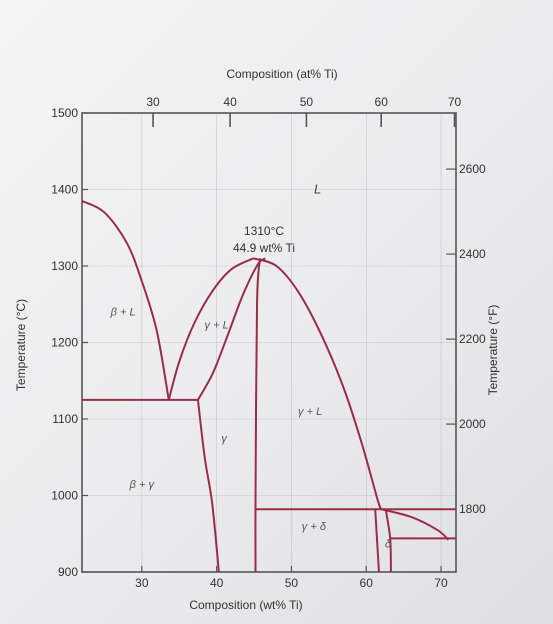  What do you see at coordinates (21, 345) in the screenshot?
I see `y-axis-left-title: Temperature (°C)` at bounding box center [21, 345].